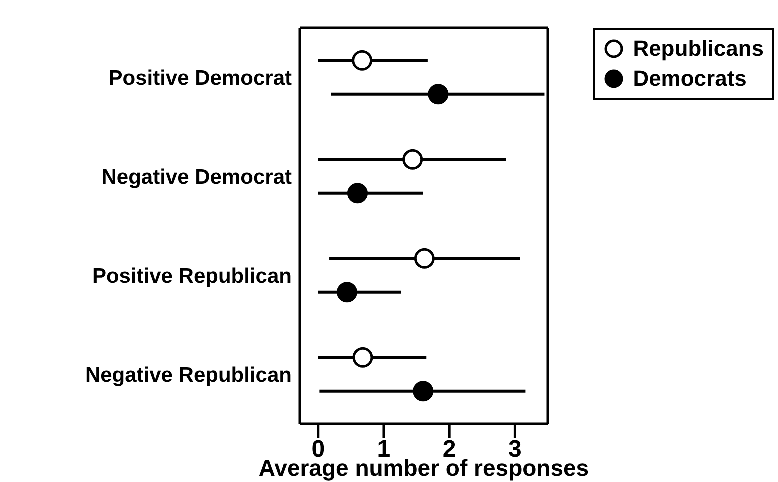 The width and height of the screenshot is (778, 482). I want to click on legend-label: Democrats, so click(690, 79).